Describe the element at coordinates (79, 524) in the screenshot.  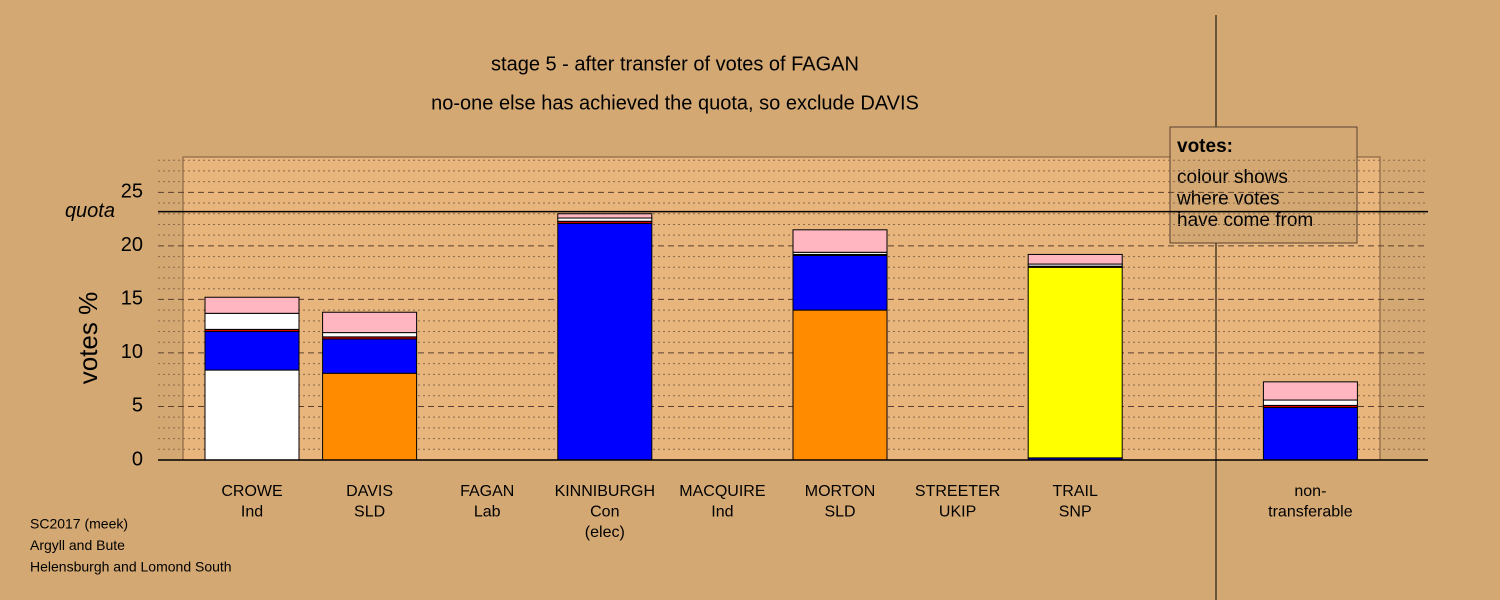
I see `footer-text: SC2017 (meek)` at that location.